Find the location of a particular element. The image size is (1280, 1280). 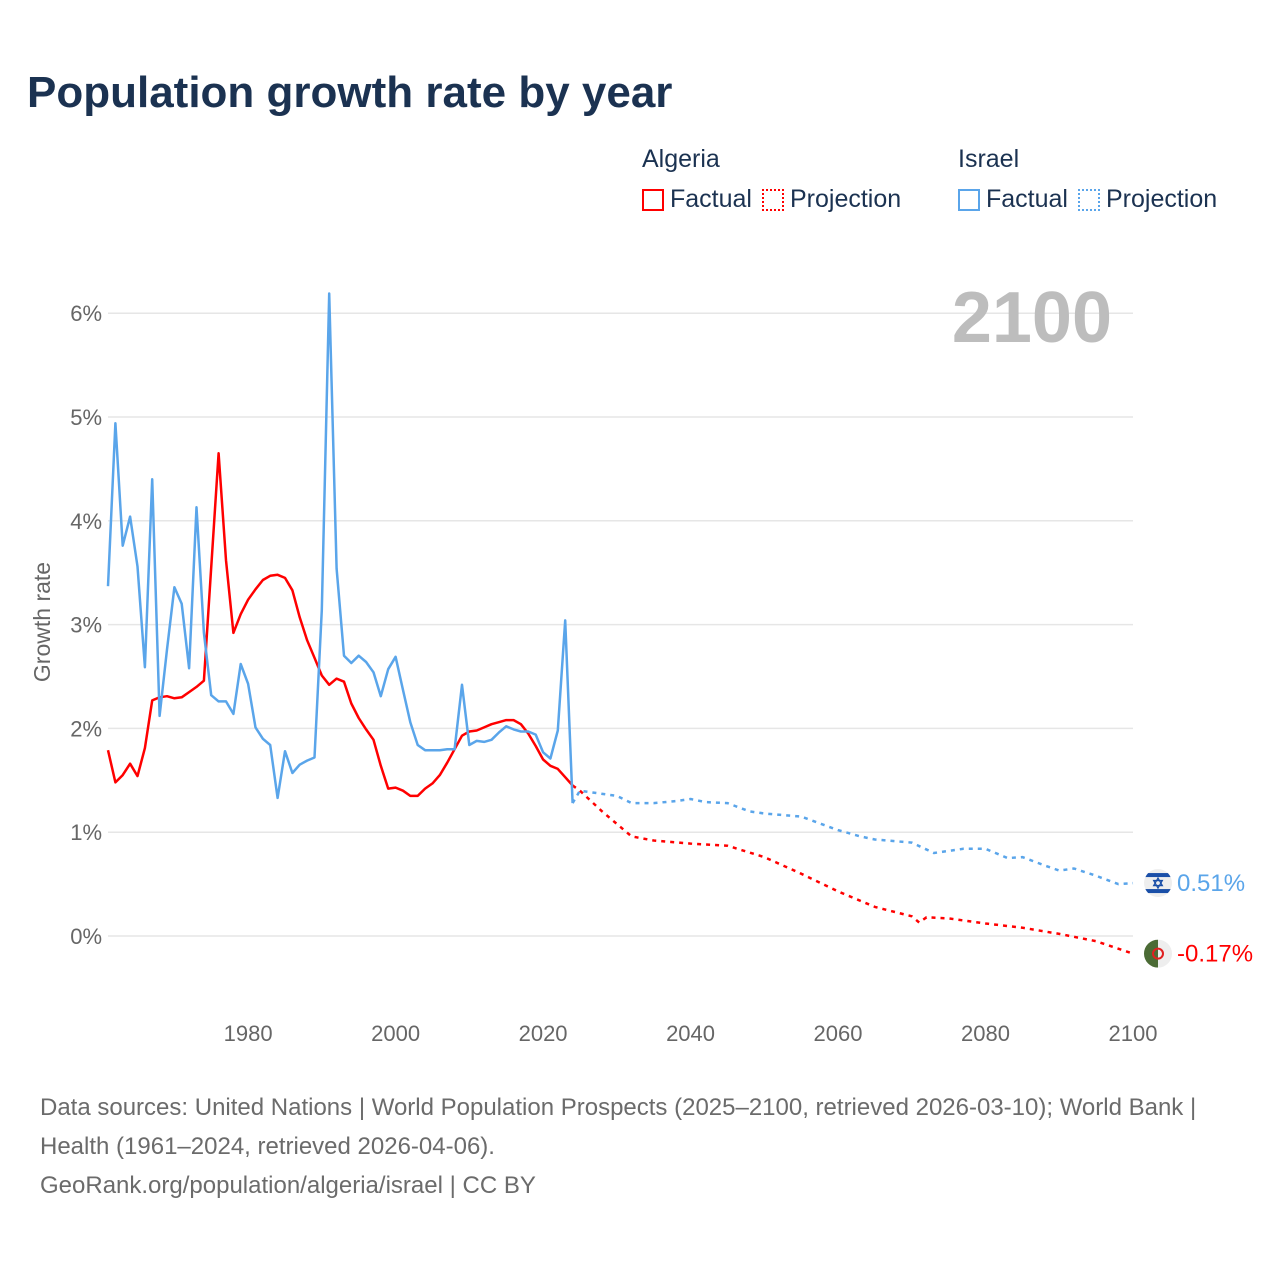

x-tick-label: 2060 is located at coordinates (838, 1033).